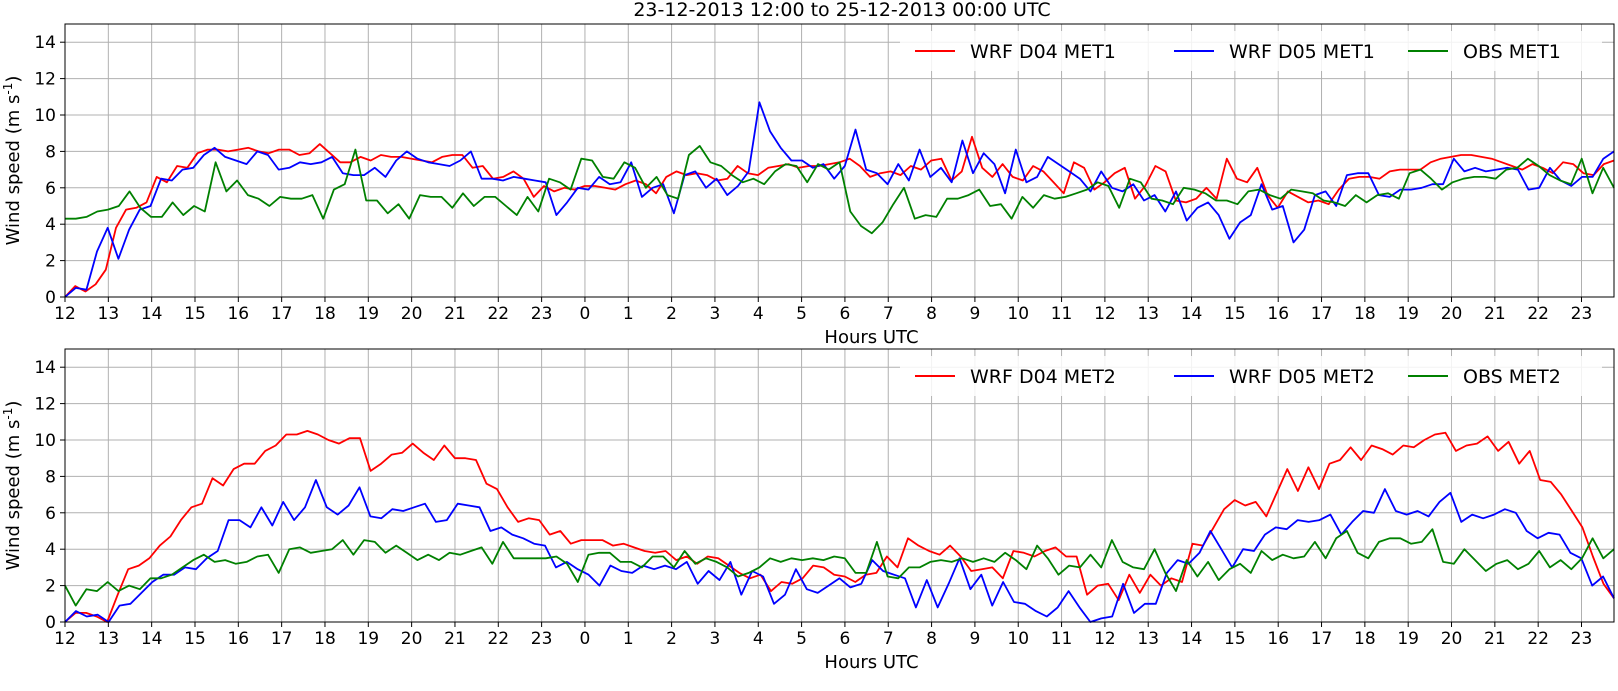 This screenshot has height=691, width=1618. Describe the element at coordinates (1302, 52) in the screenshot. I see `legend-label-2: WRF D05 MET1` at that location.